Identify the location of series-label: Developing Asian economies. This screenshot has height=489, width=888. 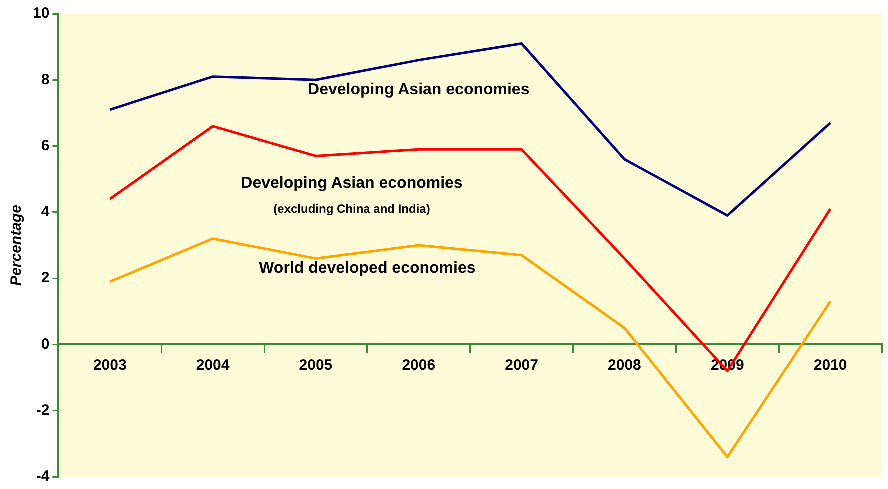
(419, 89).